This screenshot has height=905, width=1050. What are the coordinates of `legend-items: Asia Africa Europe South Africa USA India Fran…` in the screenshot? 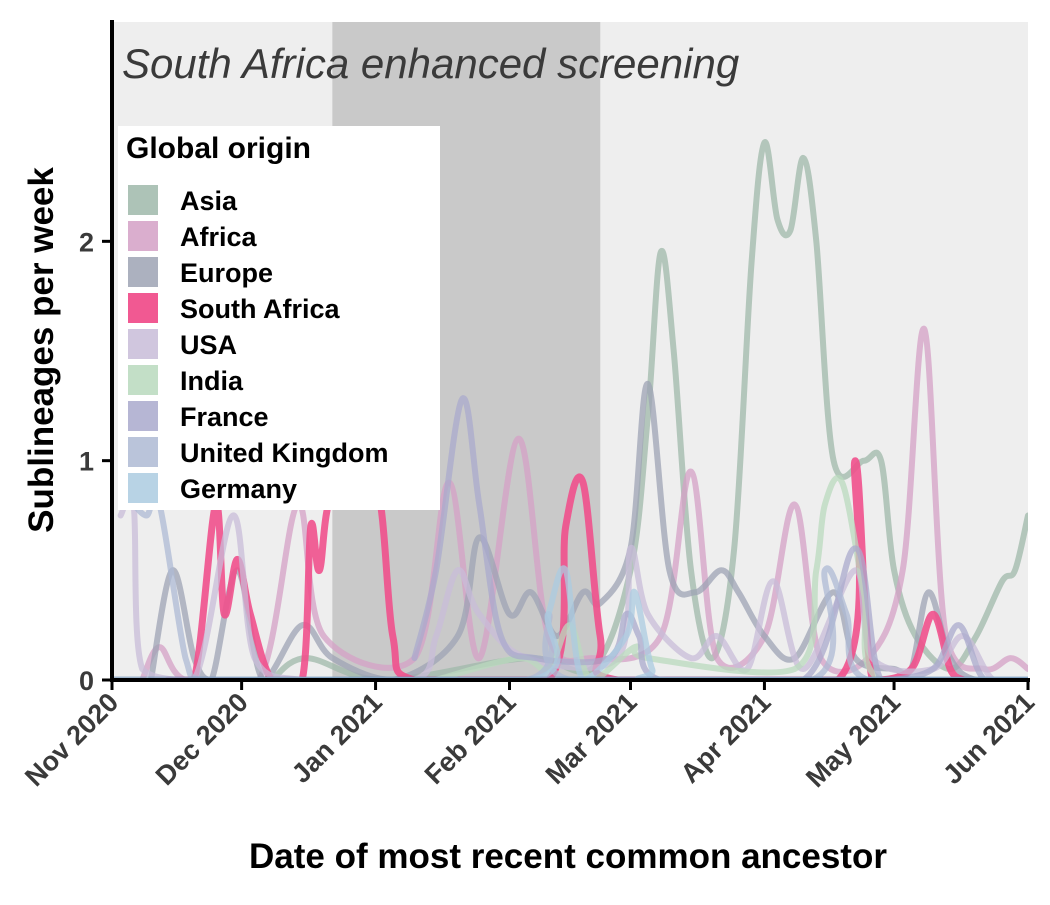 It's located at (258, 344).